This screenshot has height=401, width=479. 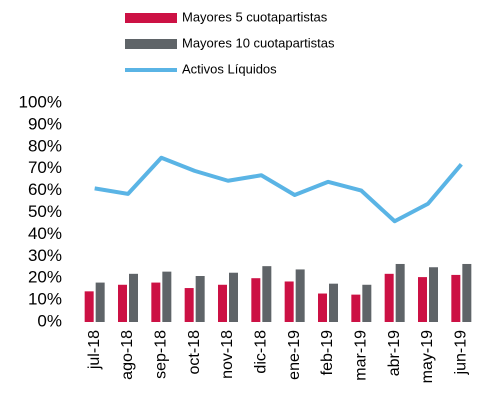 I want to click on x-tick-label: ago-18, so click(x=127, y=355).